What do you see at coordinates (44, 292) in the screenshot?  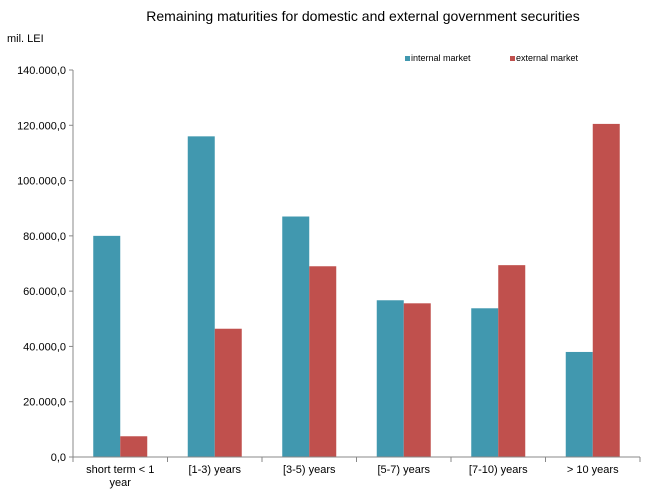 I see `y-tick-label: 60.000,0` at bounding box center [44, 292].